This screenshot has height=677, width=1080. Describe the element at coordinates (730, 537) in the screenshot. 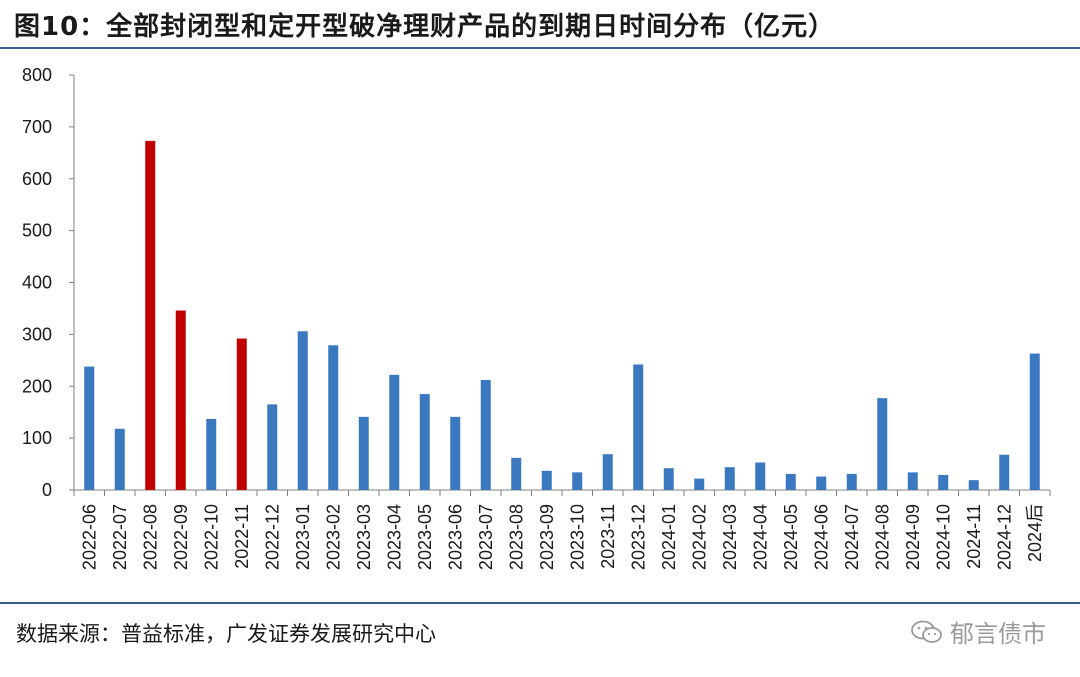

I see `x-tick-label: 2024-03` at that location.